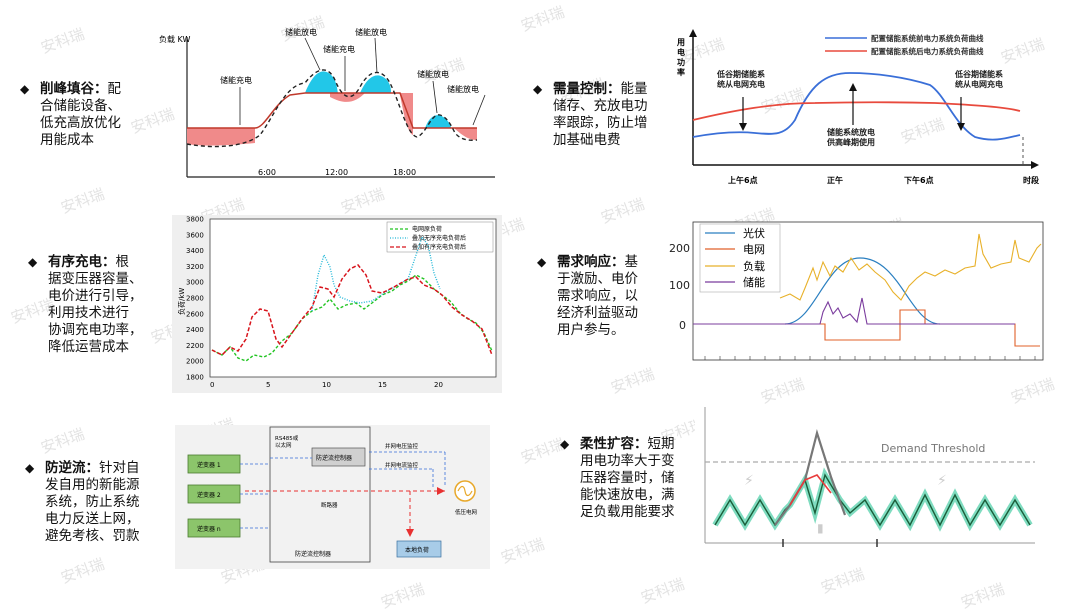 The image size is (1080, 613). Describe the element at coordinates (810, 490) in the screenshot. I see `grid-supply-line` at that location.